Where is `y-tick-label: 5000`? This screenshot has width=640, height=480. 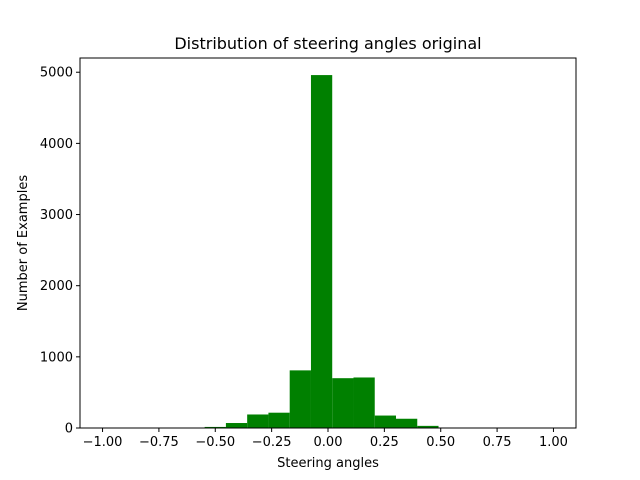 y-tick-label: 5000 is located at coordinates (56, 73).